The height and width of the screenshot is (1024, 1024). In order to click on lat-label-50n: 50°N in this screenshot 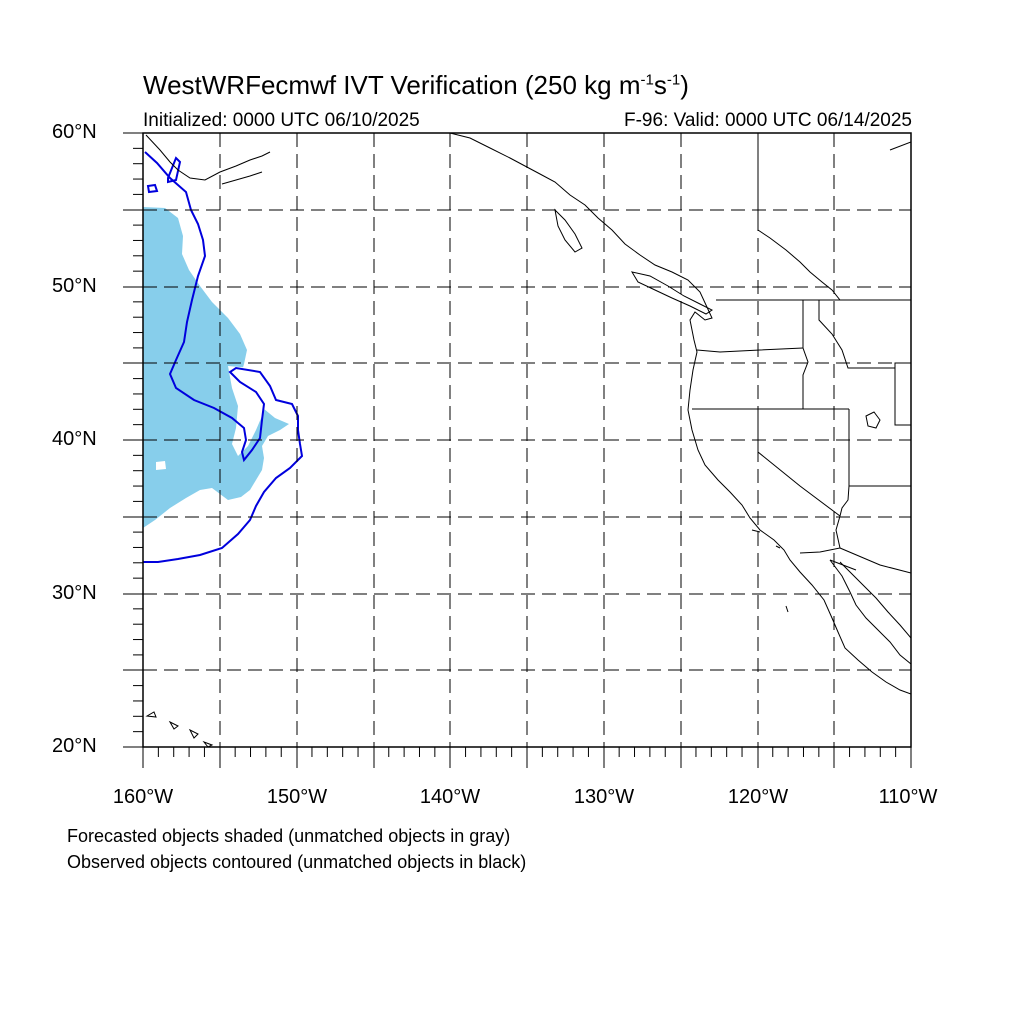, I will do `click(74, 286)`.